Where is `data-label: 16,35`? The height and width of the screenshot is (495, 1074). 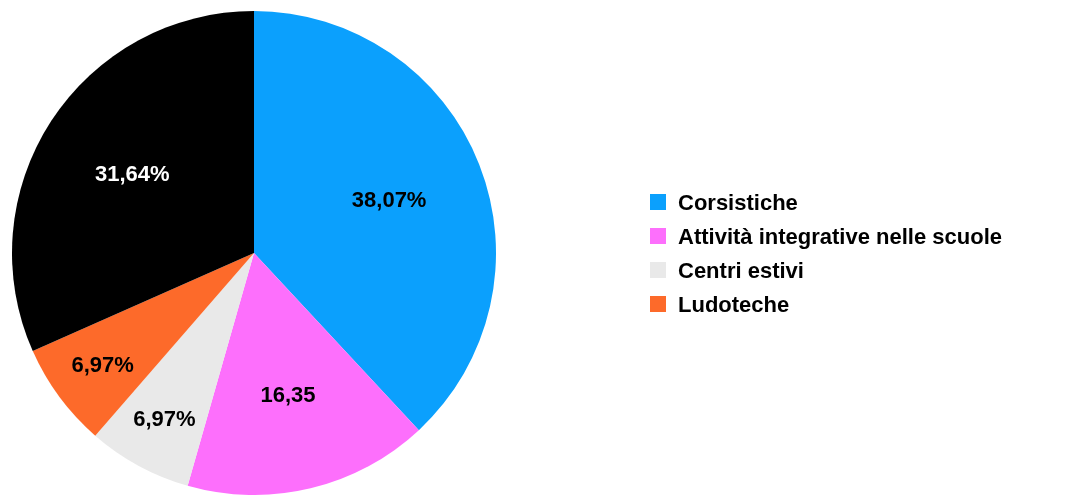 data-label: 16,35 is located at coordinates (288, 394).